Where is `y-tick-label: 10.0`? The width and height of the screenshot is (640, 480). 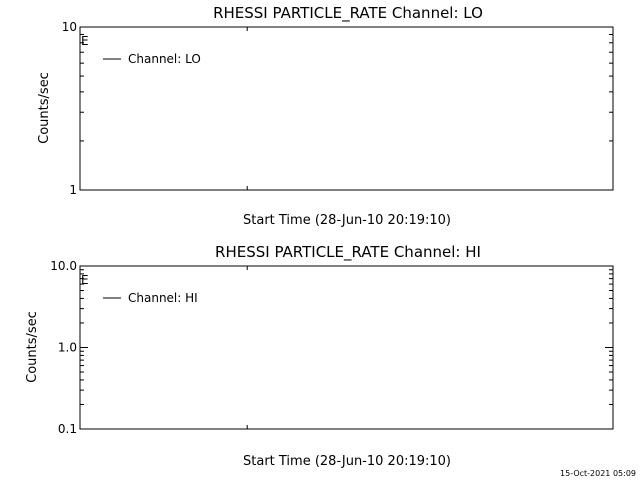
y-tick-label: 10.0 is located at coordinates (63, 266).